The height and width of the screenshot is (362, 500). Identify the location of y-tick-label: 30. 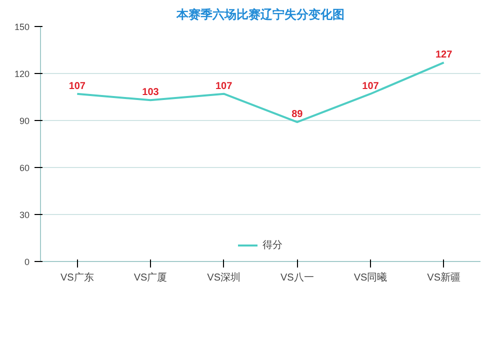
(24, 215).